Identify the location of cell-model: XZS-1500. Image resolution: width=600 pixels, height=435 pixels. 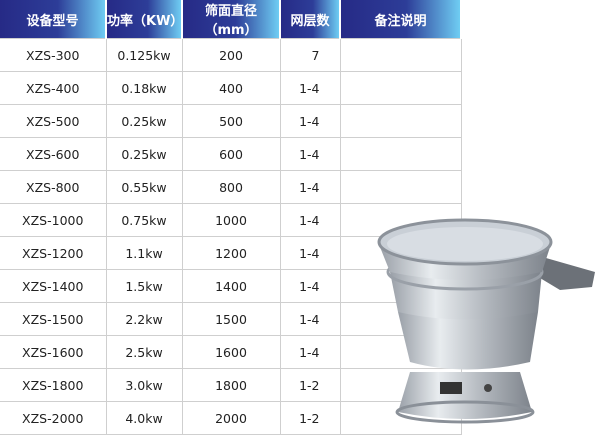
(53, 319).